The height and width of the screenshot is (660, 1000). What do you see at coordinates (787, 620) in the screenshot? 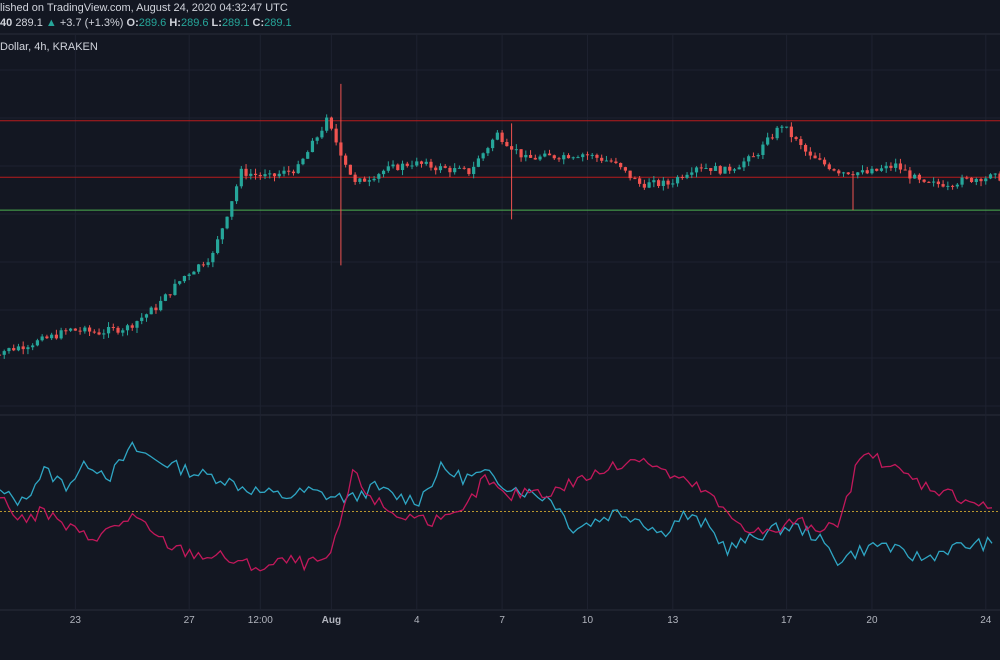
I see `x-tick-label: 17` at bounding box center [787, 620].